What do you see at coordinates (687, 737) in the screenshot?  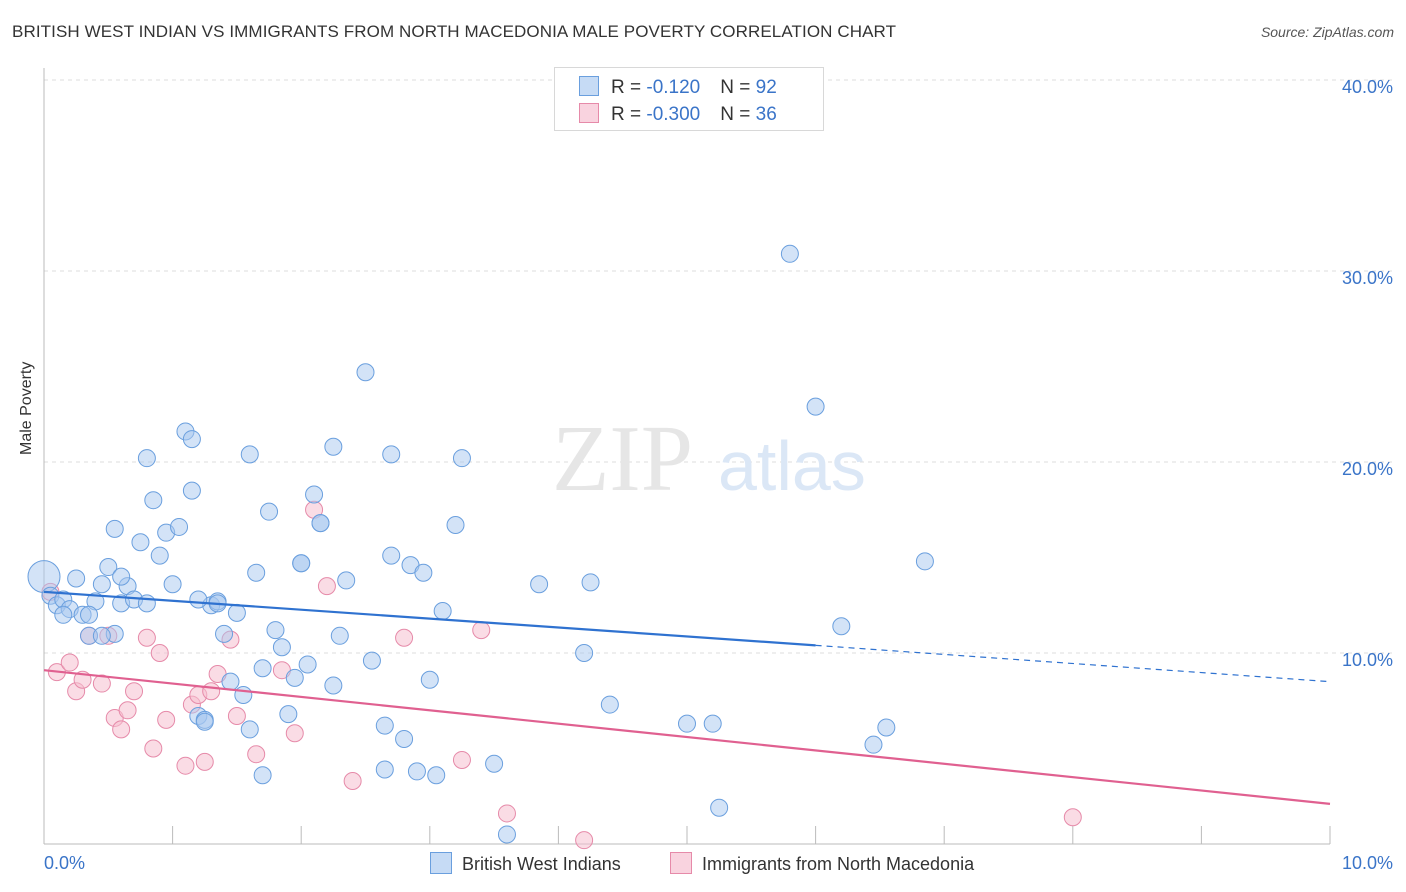 I see `trendline-north-macedonia` at bounding box center [687, 737].